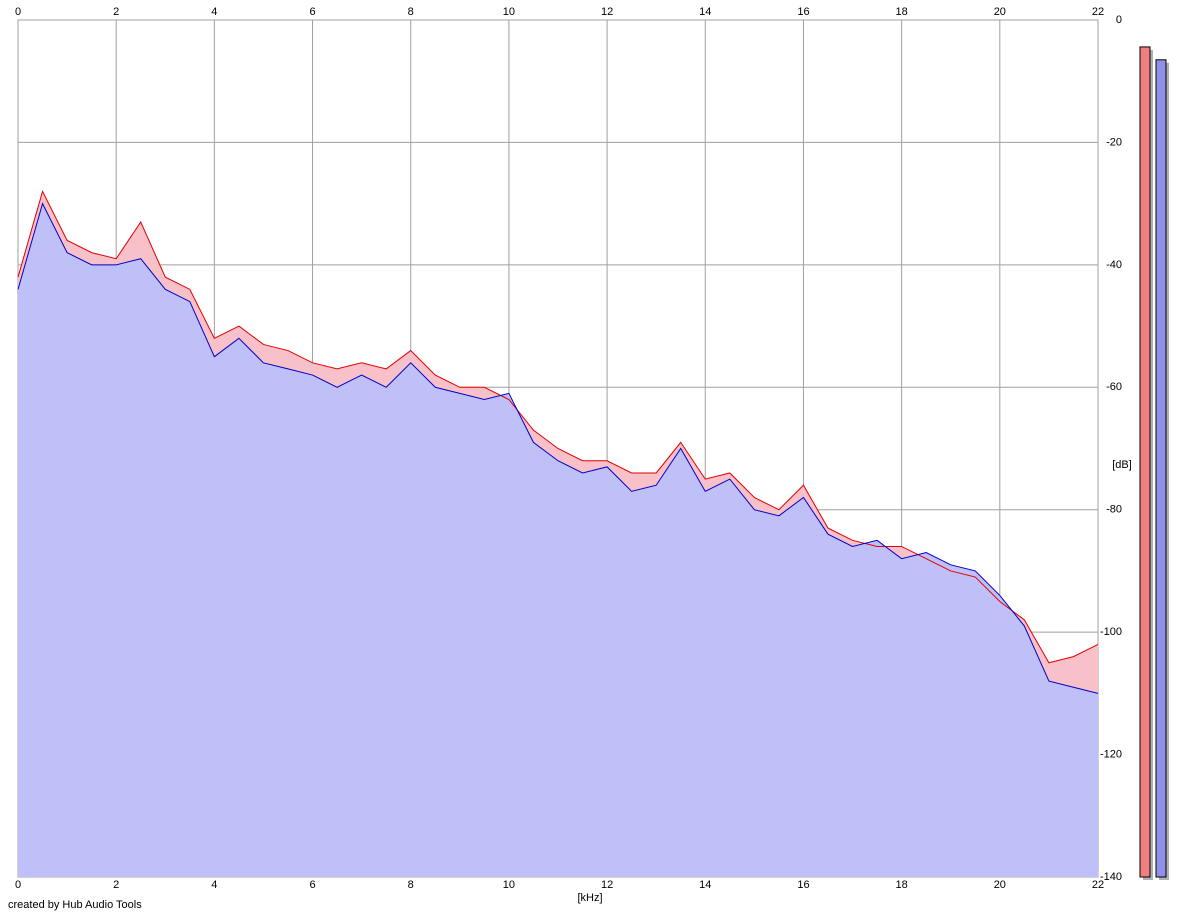  Describe the element at coordinates (214, 12) in the screenshot. I see `x-tick-label-top: 4` at that location.